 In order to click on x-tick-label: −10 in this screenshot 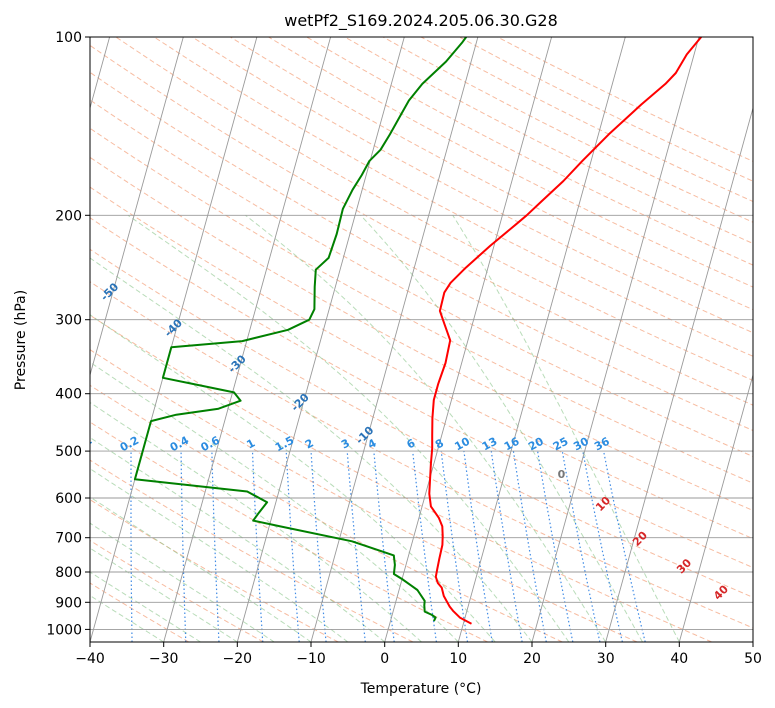, I will do `click(311, 659)`.